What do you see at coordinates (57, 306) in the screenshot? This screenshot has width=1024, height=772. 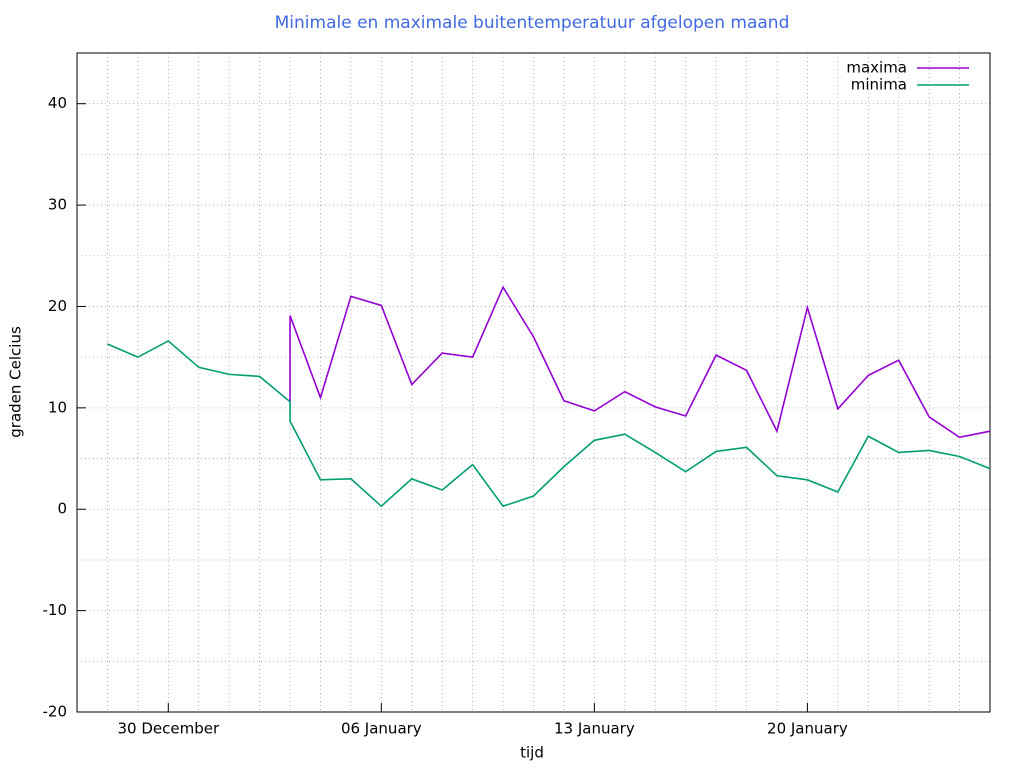 I see `y-tick-label: 20` at bounding box center [57, 306].